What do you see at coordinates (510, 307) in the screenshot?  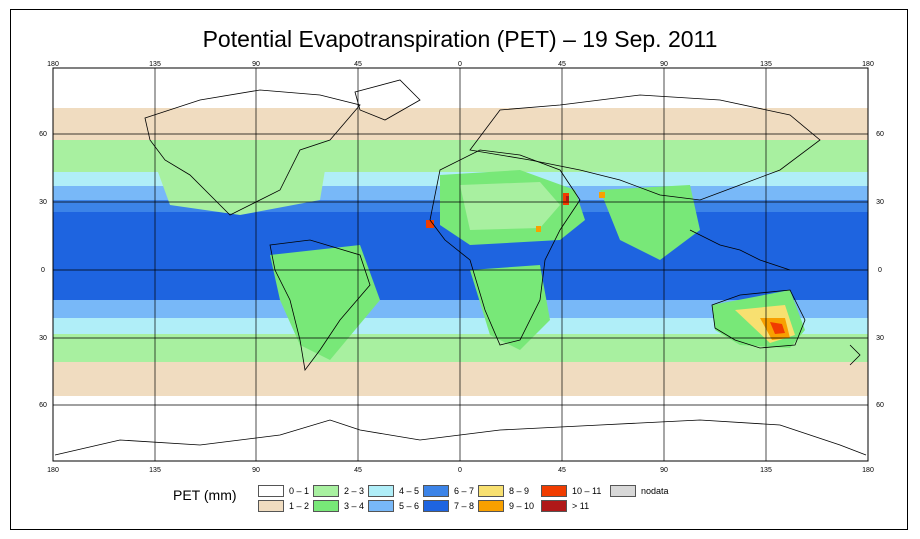 I see `region-southern-africa` at bounding box center [510, 307].